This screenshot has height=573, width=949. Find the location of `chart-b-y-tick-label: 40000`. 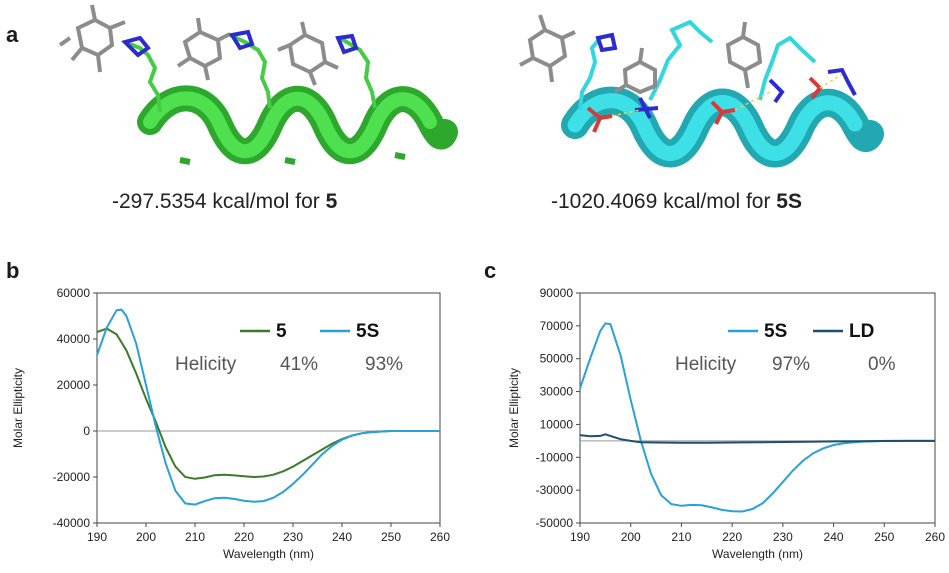

chart-b-y-tick-label: 40000 is located at coordinates (74, 339).